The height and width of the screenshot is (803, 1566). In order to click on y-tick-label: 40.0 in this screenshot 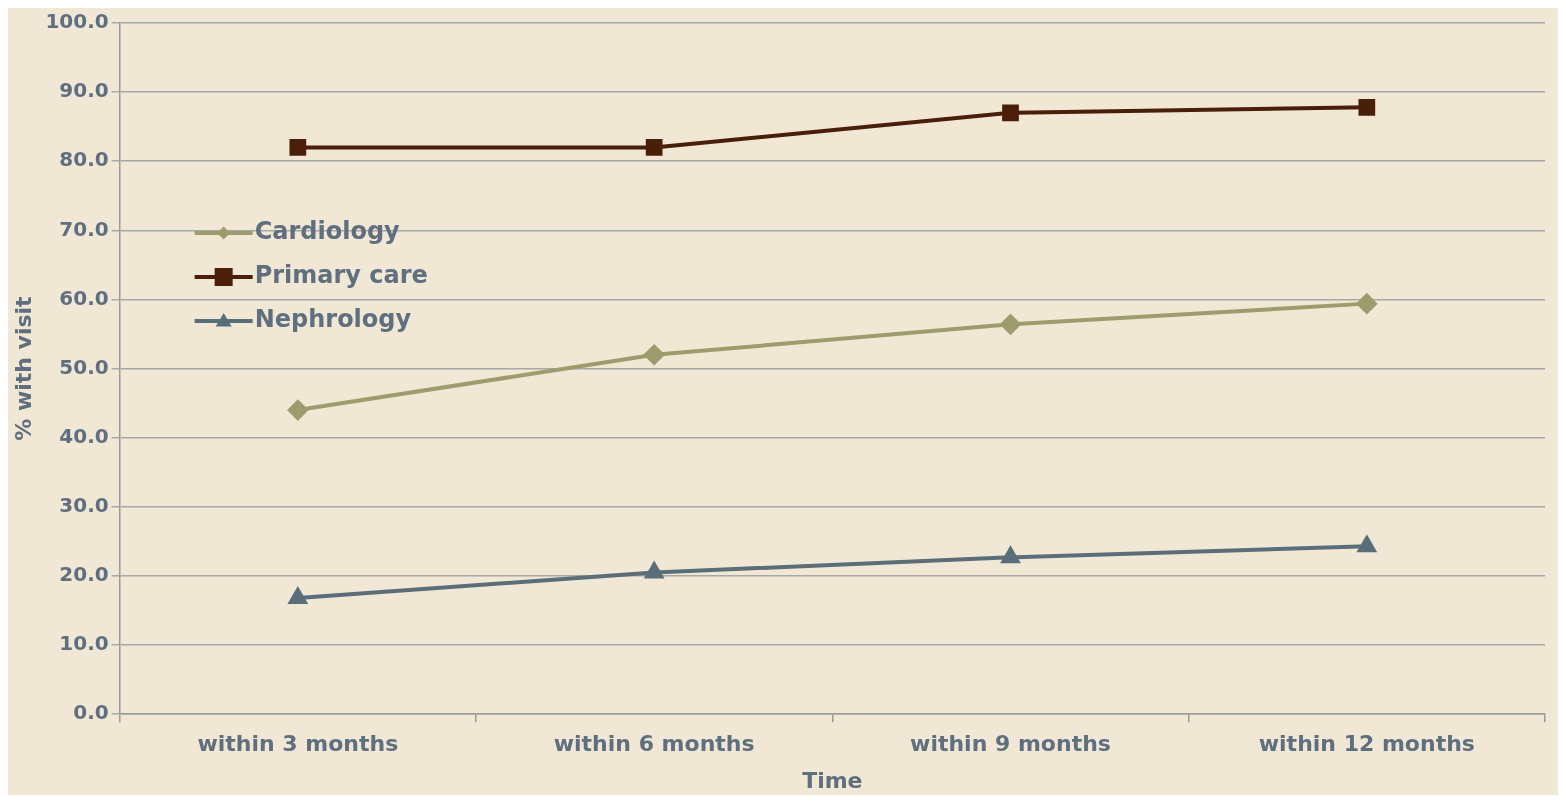, I will do `click(84, 435)`.